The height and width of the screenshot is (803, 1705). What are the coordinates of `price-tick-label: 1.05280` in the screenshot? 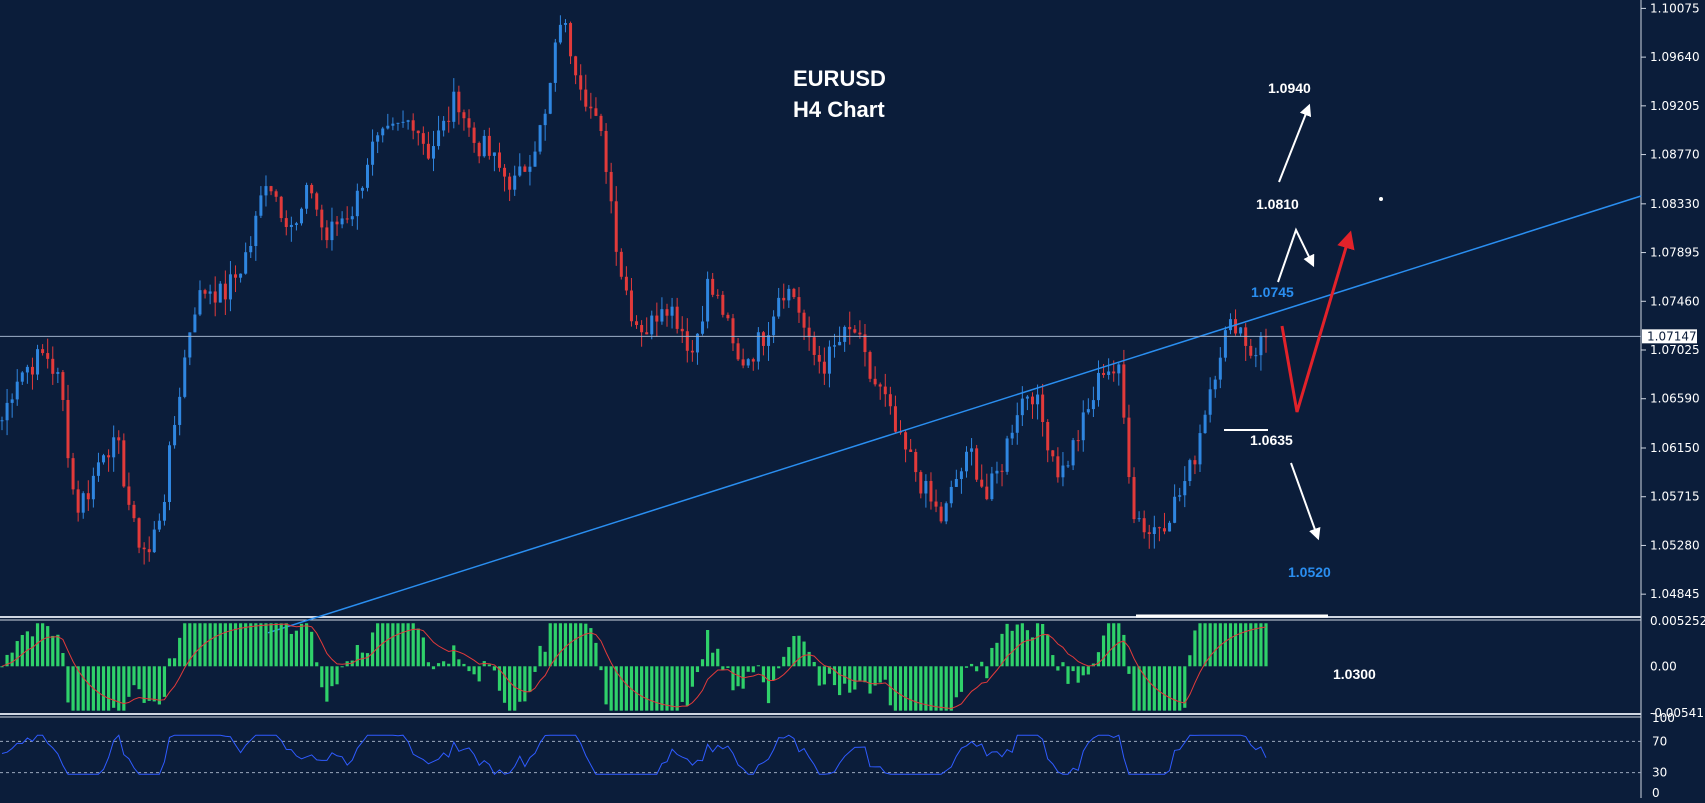 It's located at (1675, 545).